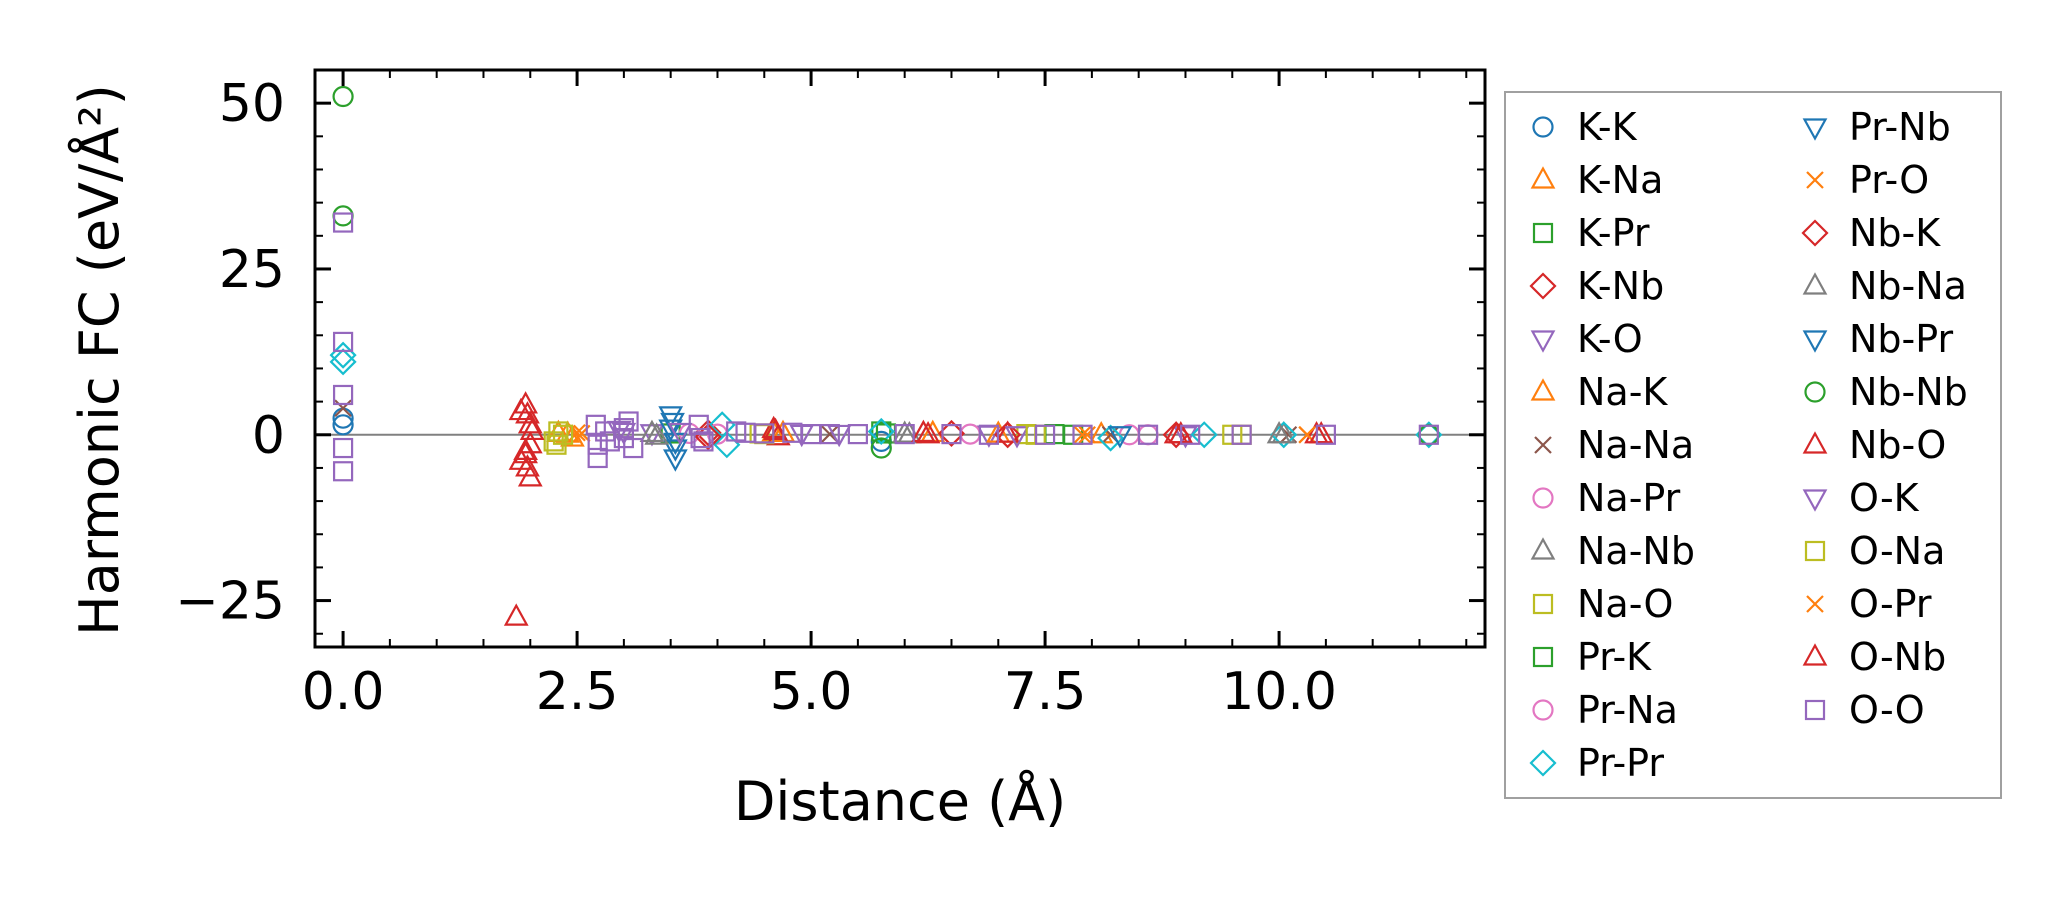 The image size is (2047, 897). I want to click on legend-label: Pr-O, so click(1889, 180).